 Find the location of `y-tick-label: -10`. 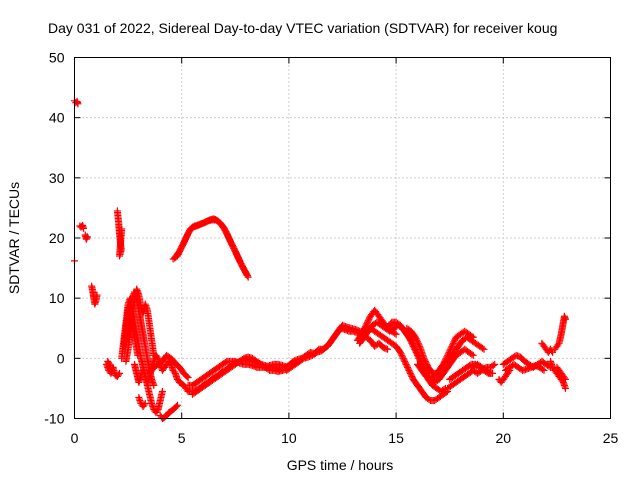

y-tick-label: -10 is located at coordinates (54, 419).